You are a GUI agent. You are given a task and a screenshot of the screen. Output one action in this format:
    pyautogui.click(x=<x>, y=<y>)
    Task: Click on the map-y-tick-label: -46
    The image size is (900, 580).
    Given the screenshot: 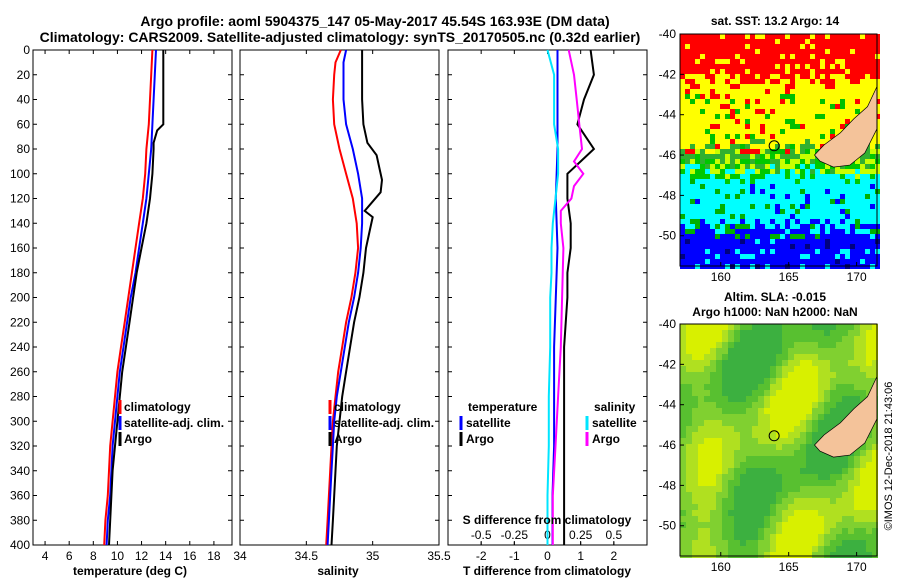 What is the action you would take?
    pyautogui.click(x=668, y=445)
    